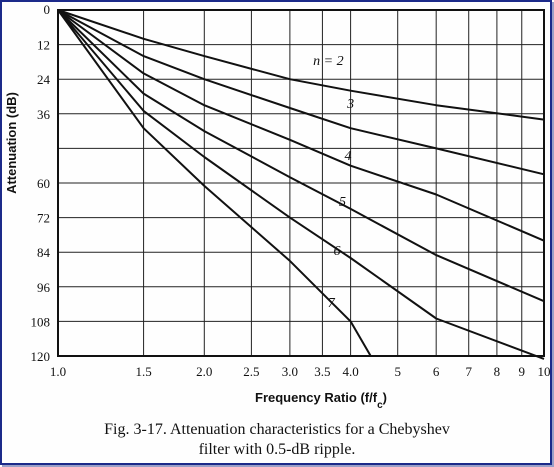 The image size is (554, 467). I want to click on x-tick-label: 1.0, so click(58, 371).